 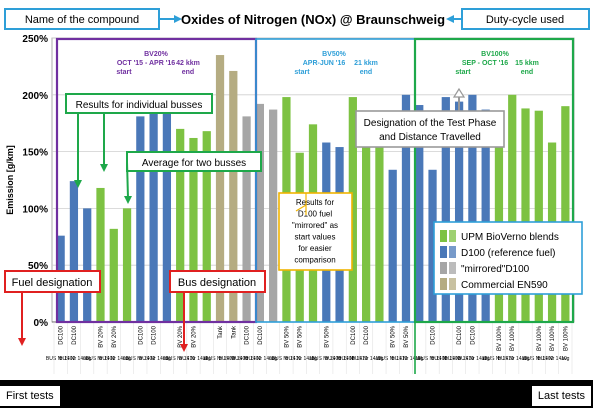 I want to click on phase-name: BV50%, so click(x=334, y=54).